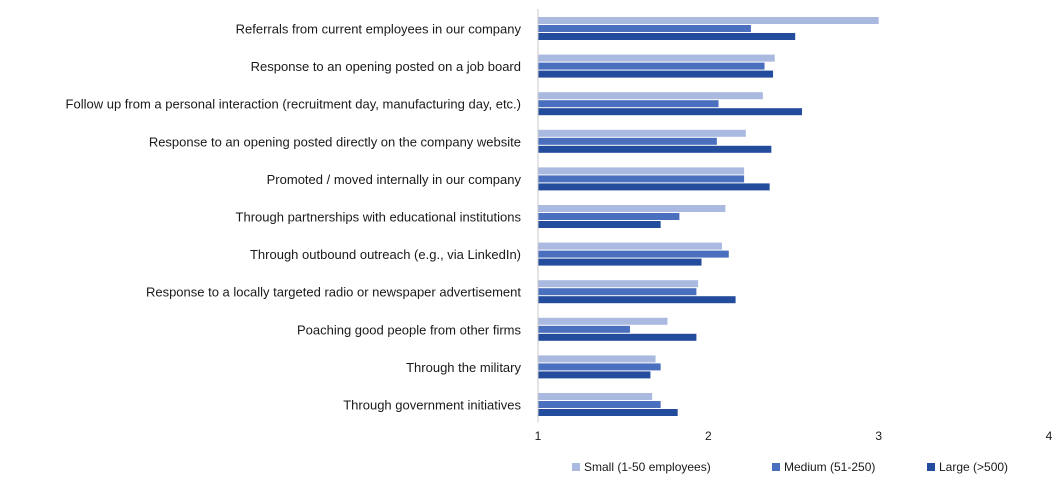  What do you see at coordinates (647, 467) in the screenshot?
I see `legend-label: Small (1-50 employees)` at bounding box center [647, 467].